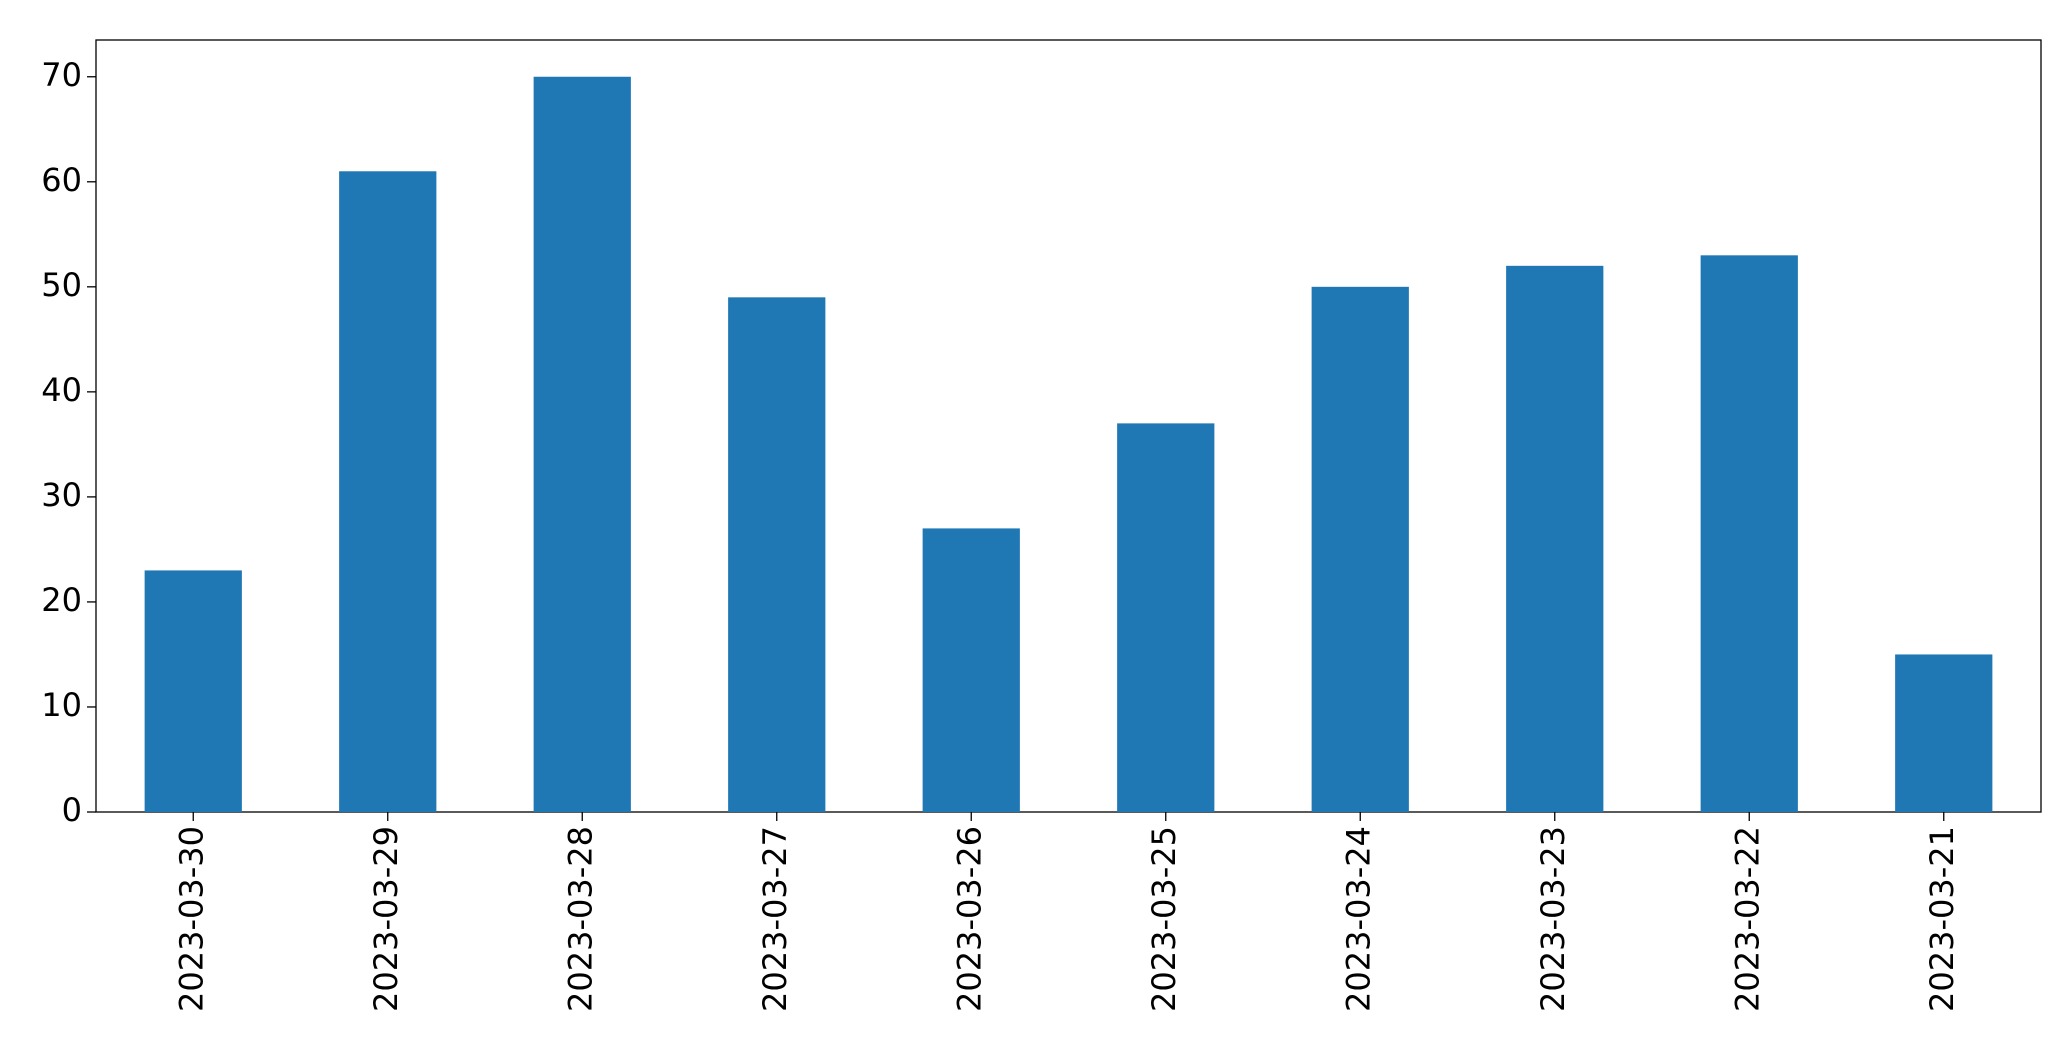 The width and height of the screenshot is (2071, 1061). What do you see at coordinates (61, 180) in the screenshot?
I see `y-tick-label: 60` at bounding box center [61, 180].